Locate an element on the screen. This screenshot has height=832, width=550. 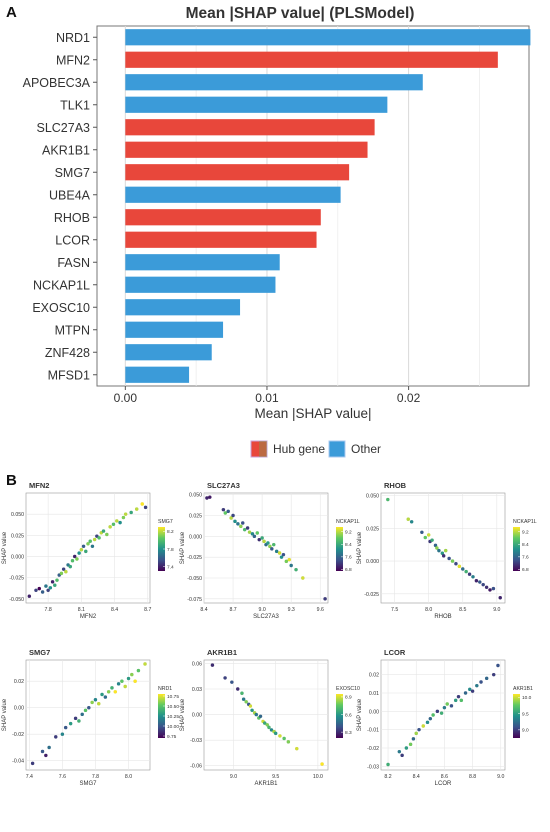
colorbar-tick-label: 8.6 is located at coordinates (348, 715).